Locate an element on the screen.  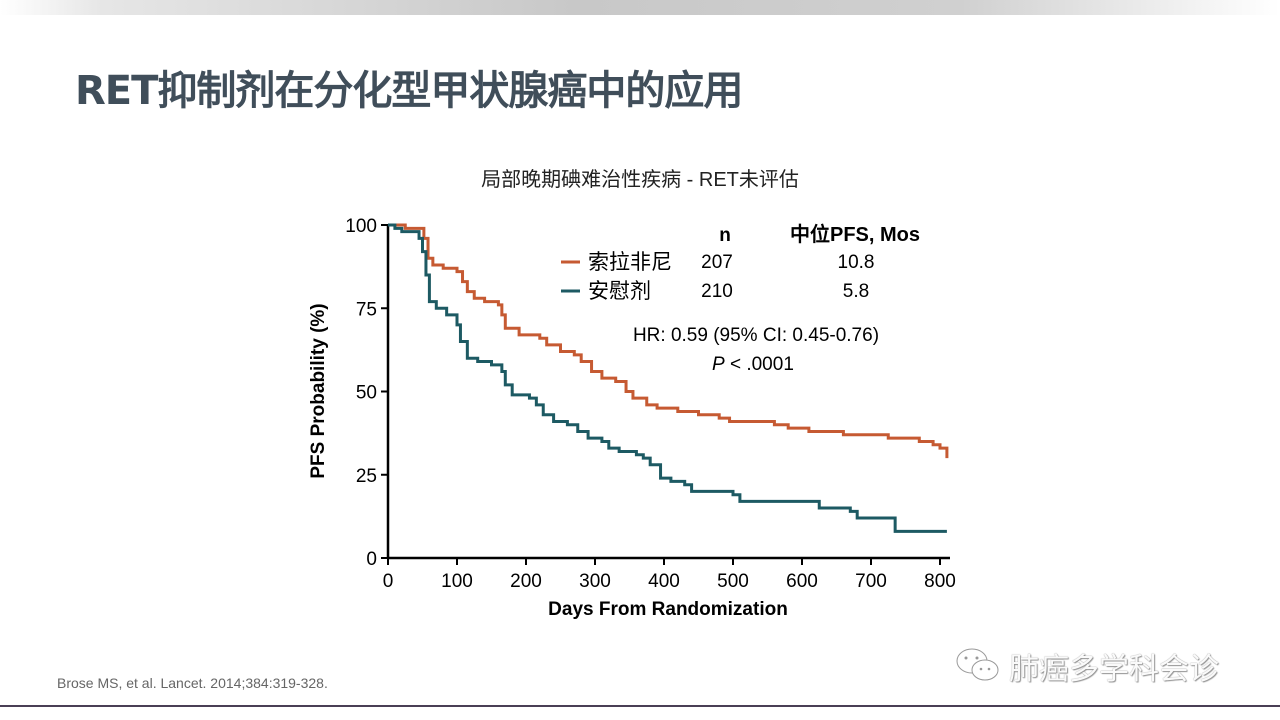
x-tick-label: 200 is located at coordinates (526, 581).